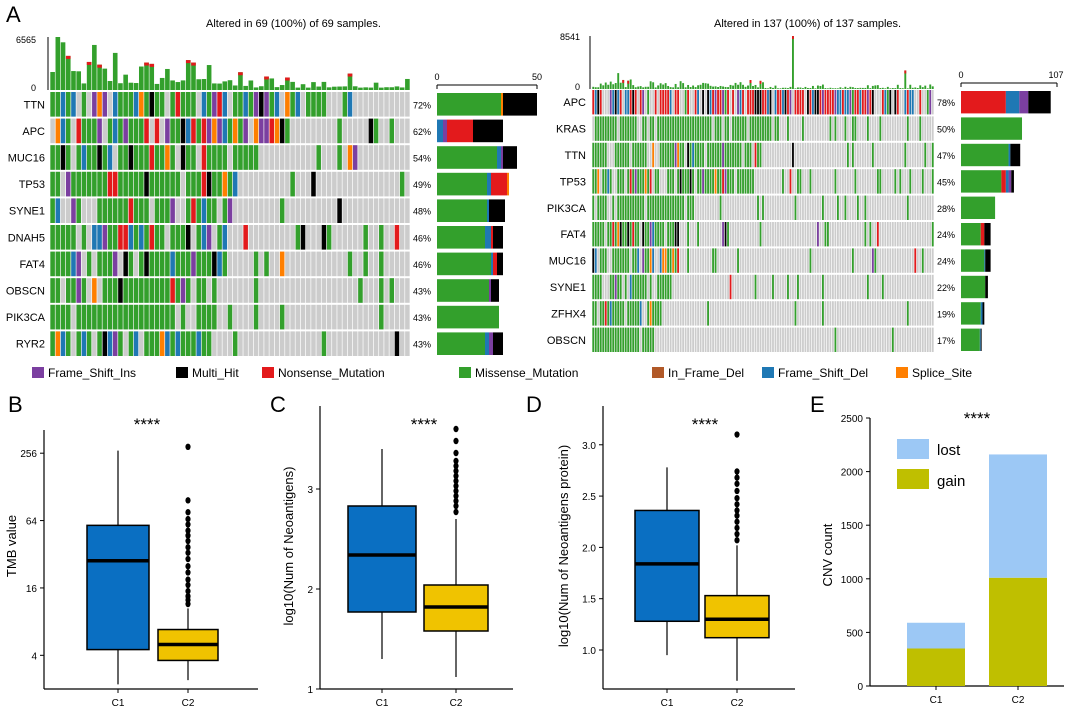 The width and height of the screenshot is (1074, 713). What do you see at coordinates (27, 212) in the screenshot?
I see `gene-label: SYNE1` at bounding box center [27, 212].